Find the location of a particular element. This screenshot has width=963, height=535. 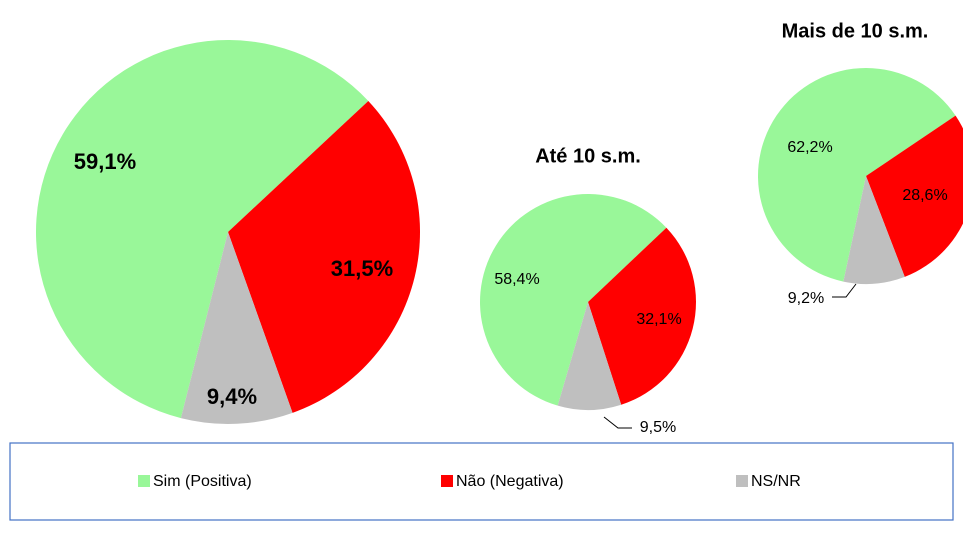

data-label: 9,2% is located at coordinates (806, 298).